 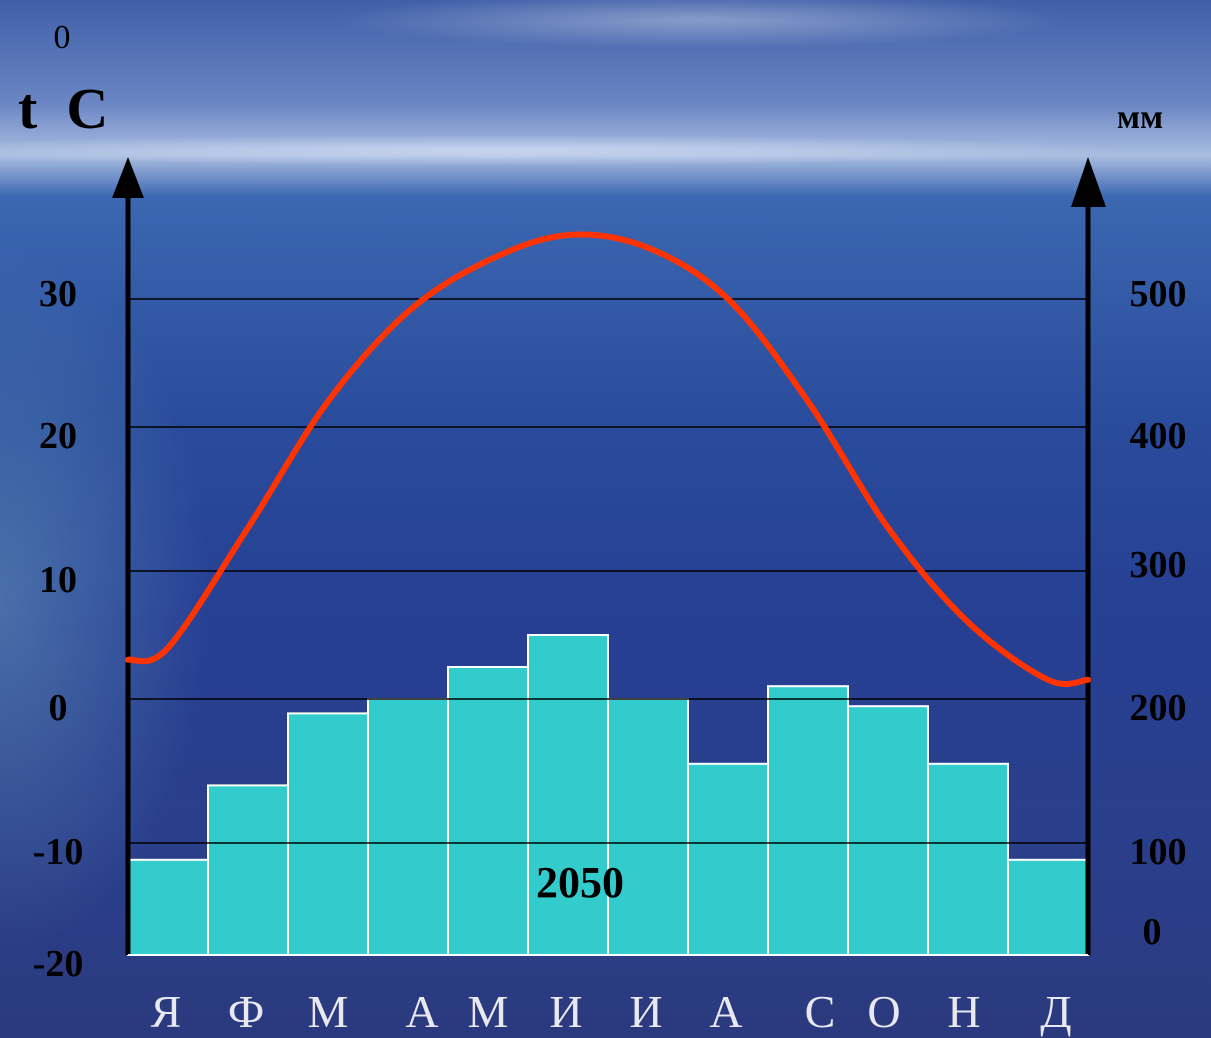 What do you see at coordinates (1158, 294) in the screenshot?
I see `right-tick-label: 500` at bounding box center [1158, 294].